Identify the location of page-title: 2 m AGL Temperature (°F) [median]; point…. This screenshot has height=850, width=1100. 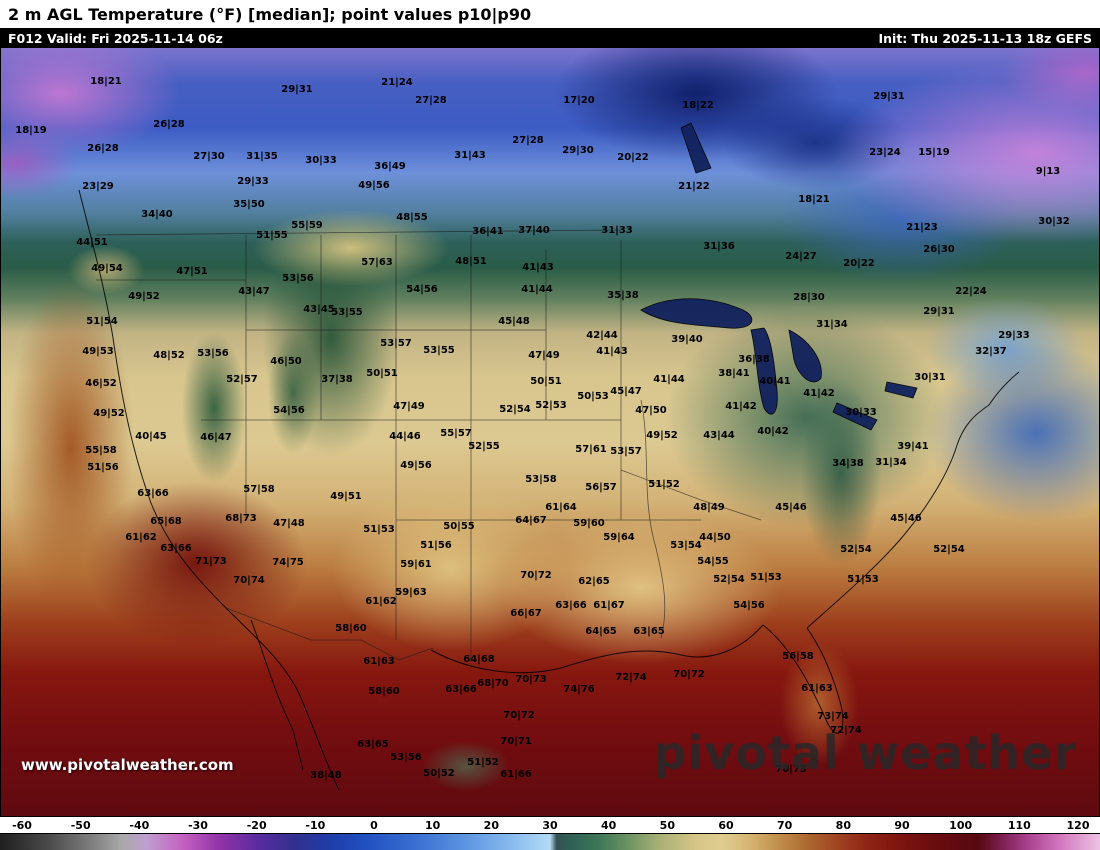
(270, 14).